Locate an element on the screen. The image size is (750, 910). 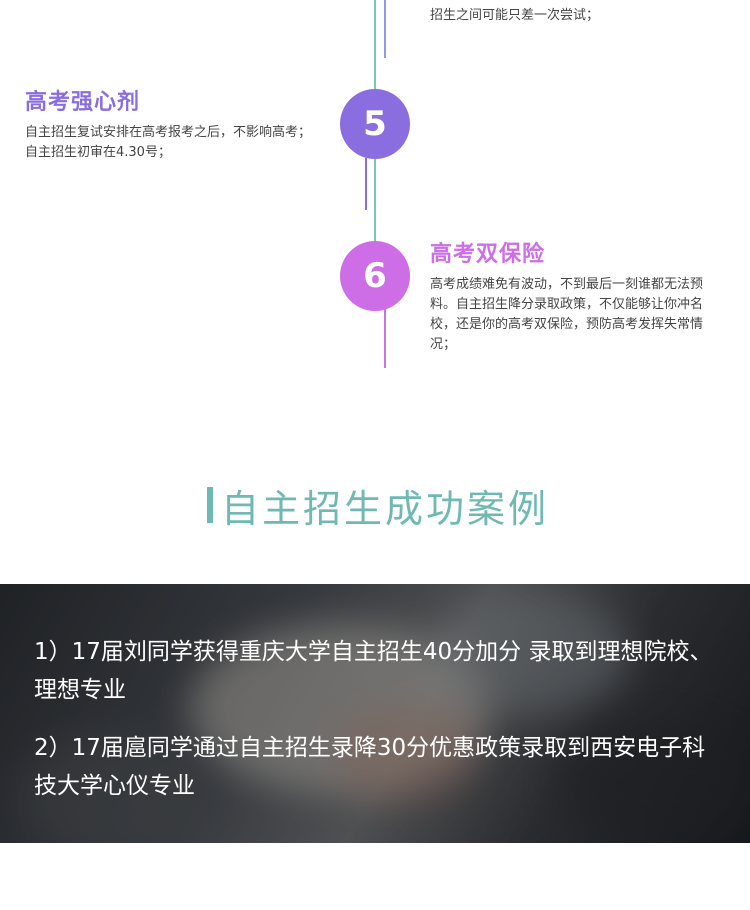
timeline-item-6-title: 高考双保险 is located at coordinates (488, 254).